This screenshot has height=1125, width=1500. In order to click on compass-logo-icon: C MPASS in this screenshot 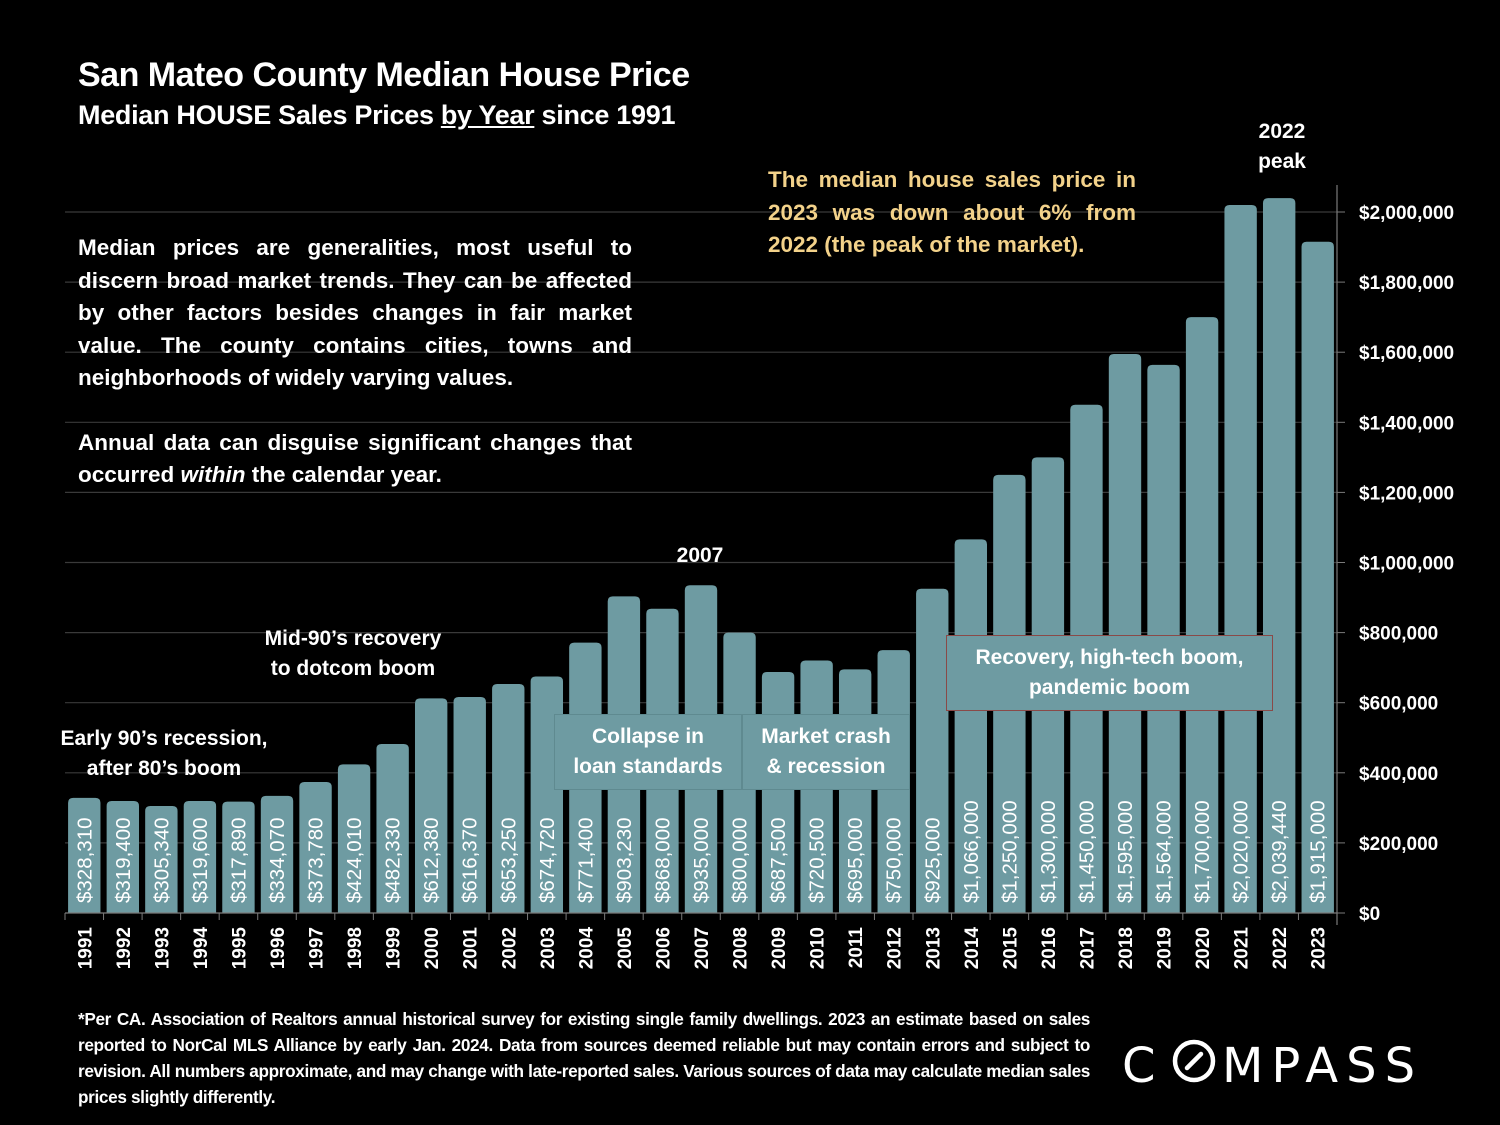, I will do `click(1272, 1066)`.